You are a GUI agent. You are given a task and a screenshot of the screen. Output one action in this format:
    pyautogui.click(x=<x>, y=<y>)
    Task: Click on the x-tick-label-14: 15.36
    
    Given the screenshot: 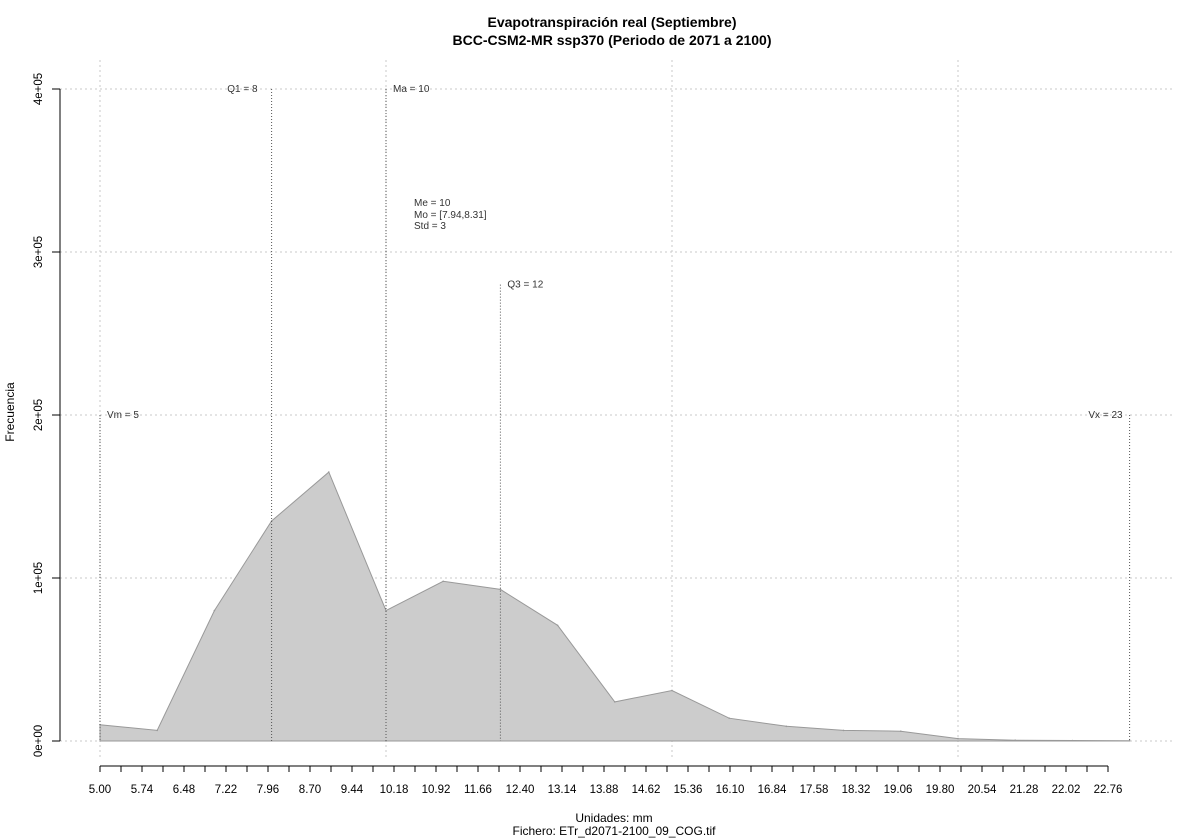 What is the action you would take?
    pyautogui.click(x=688, y=790)
    